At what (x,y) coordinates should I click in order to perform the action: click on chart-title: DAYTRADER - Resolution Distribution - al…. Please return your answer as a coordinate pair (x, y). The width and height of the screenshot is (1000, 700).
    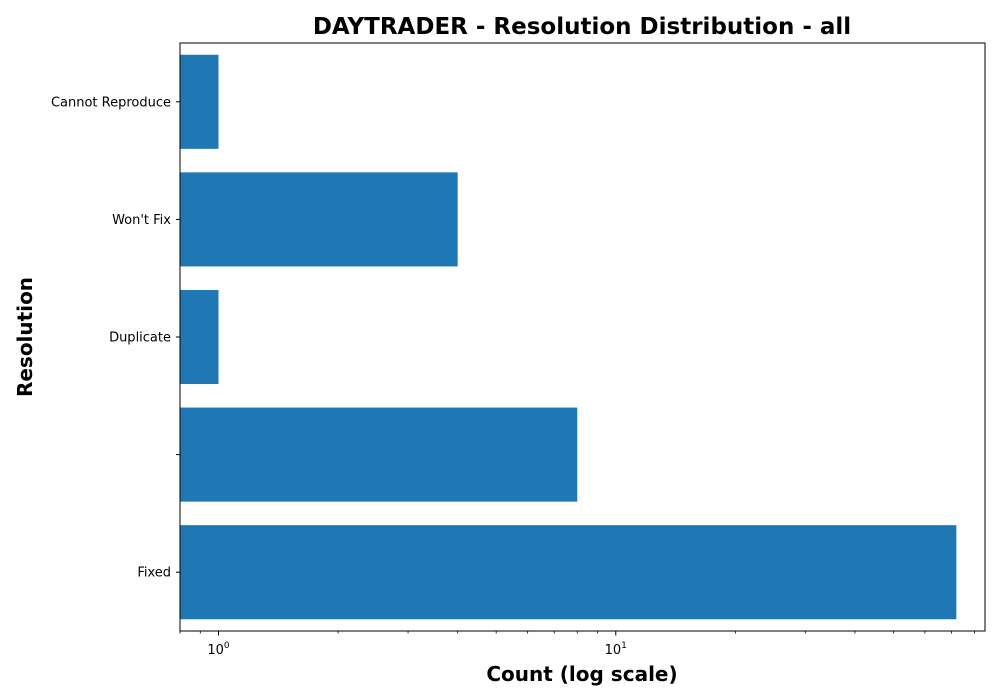
    Looking at the image, I should click on (582, 27).